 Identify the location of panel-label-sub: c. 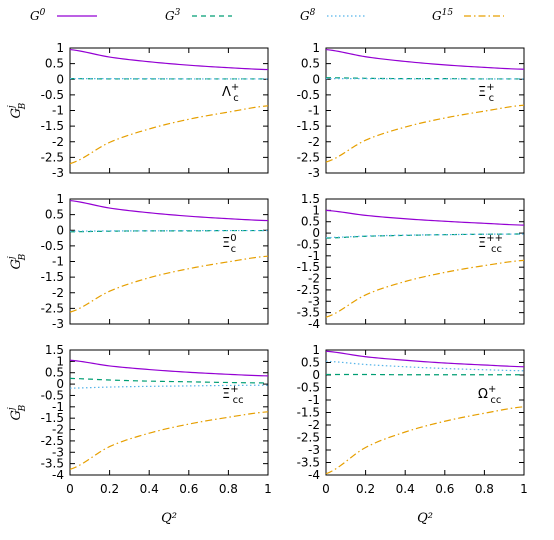
(234, 249).